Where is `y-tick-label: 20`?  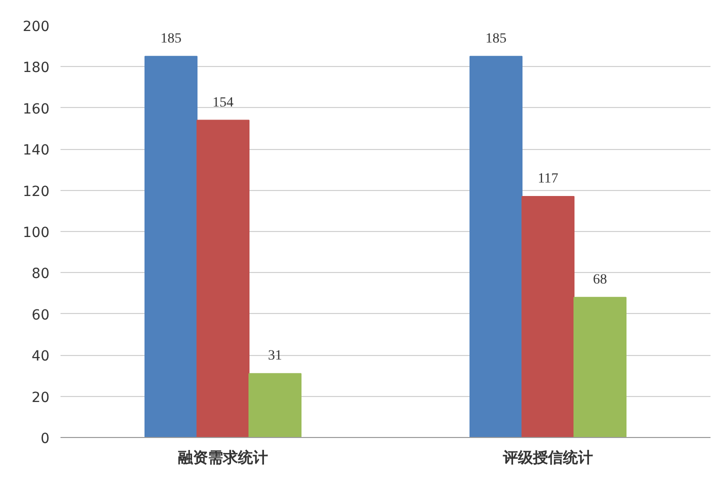 y-tick-label: 20 is located at coordinates (41, 398).